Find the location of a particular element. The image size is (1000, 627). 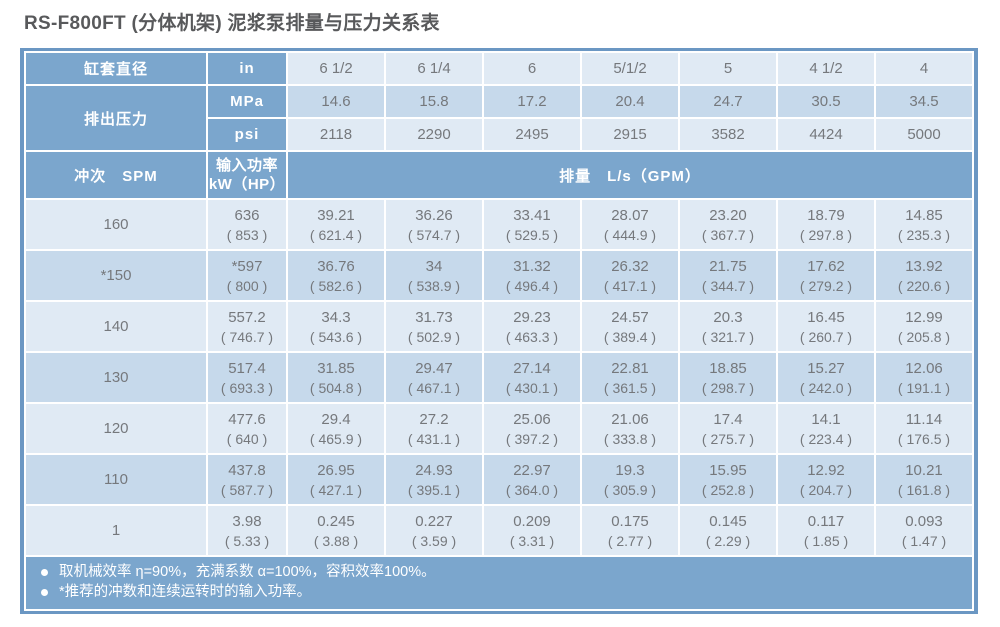

mpa-value-cell: 17.2 is located at coordinates (532, 101).